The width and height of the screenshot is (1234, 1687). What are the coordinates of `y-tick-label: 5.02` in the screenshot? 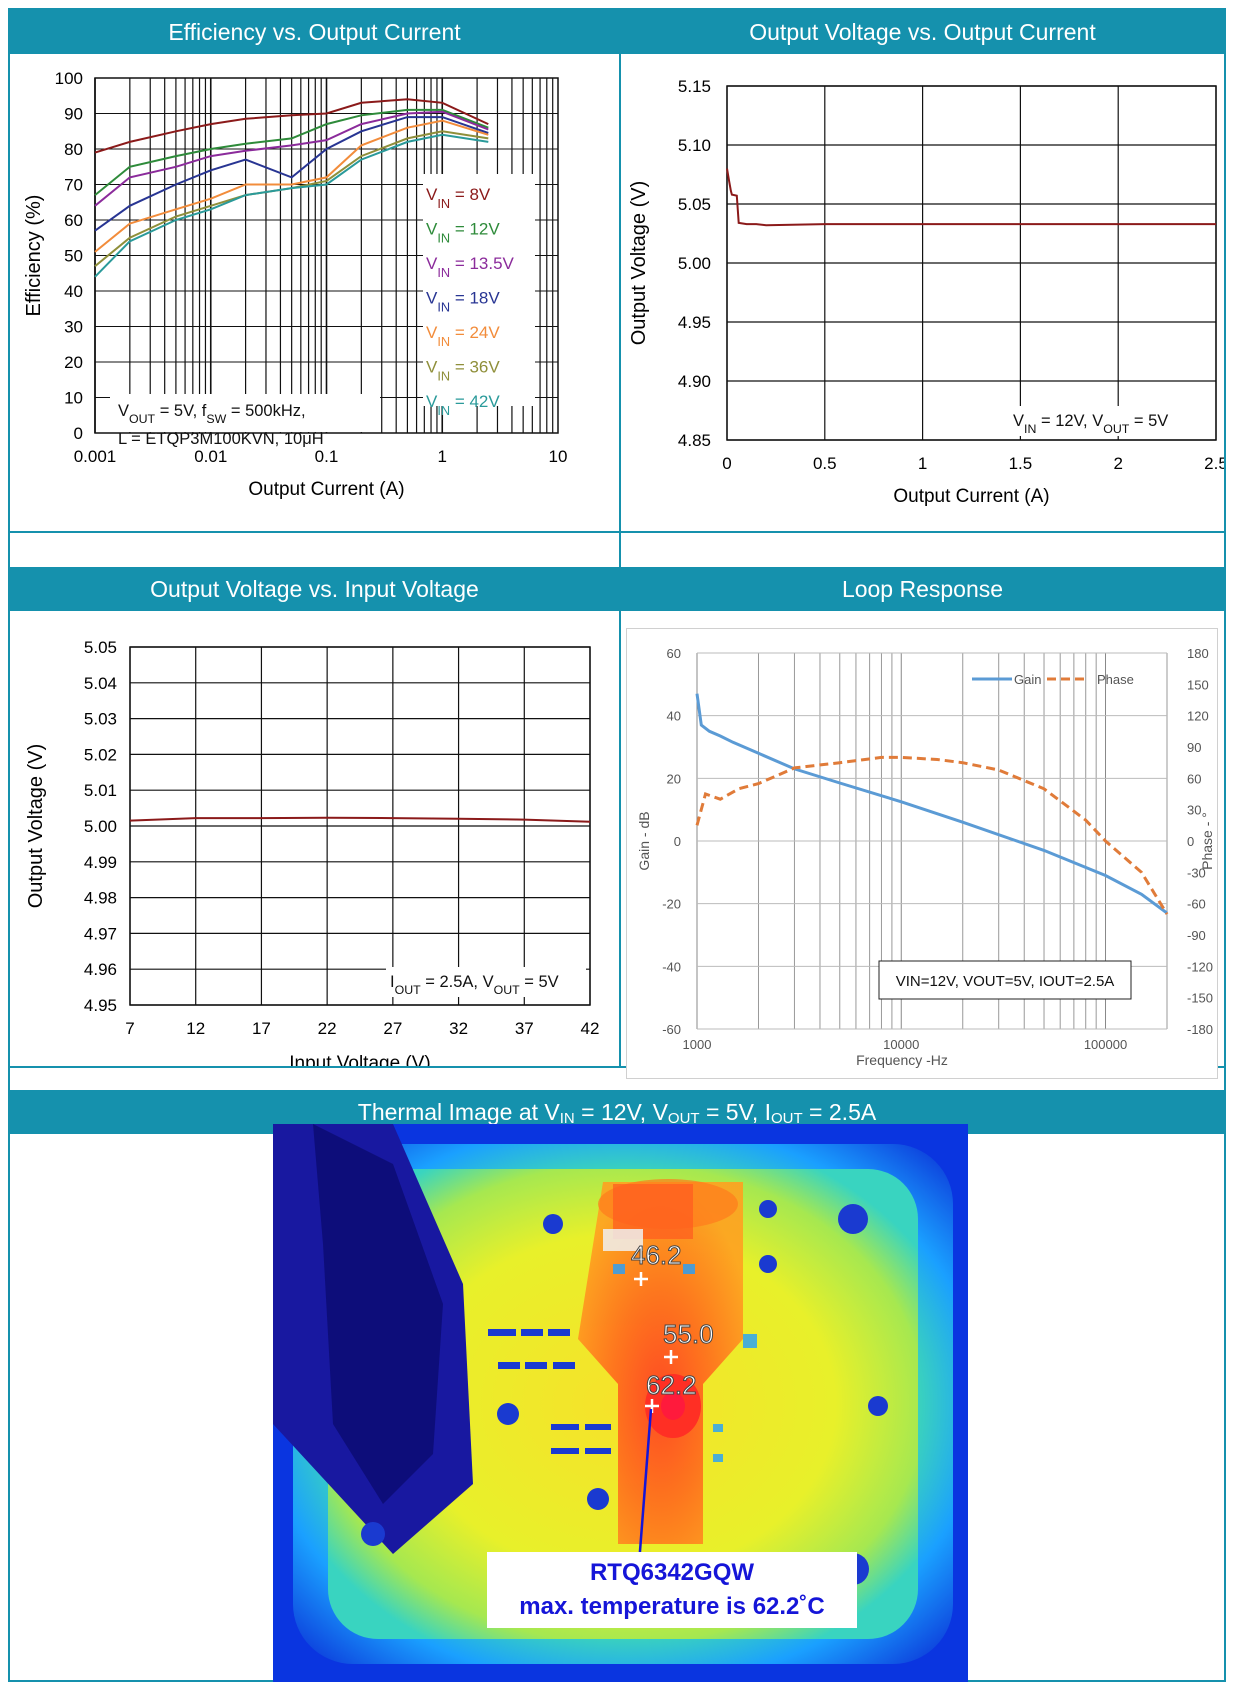 It's located at (100, 754).